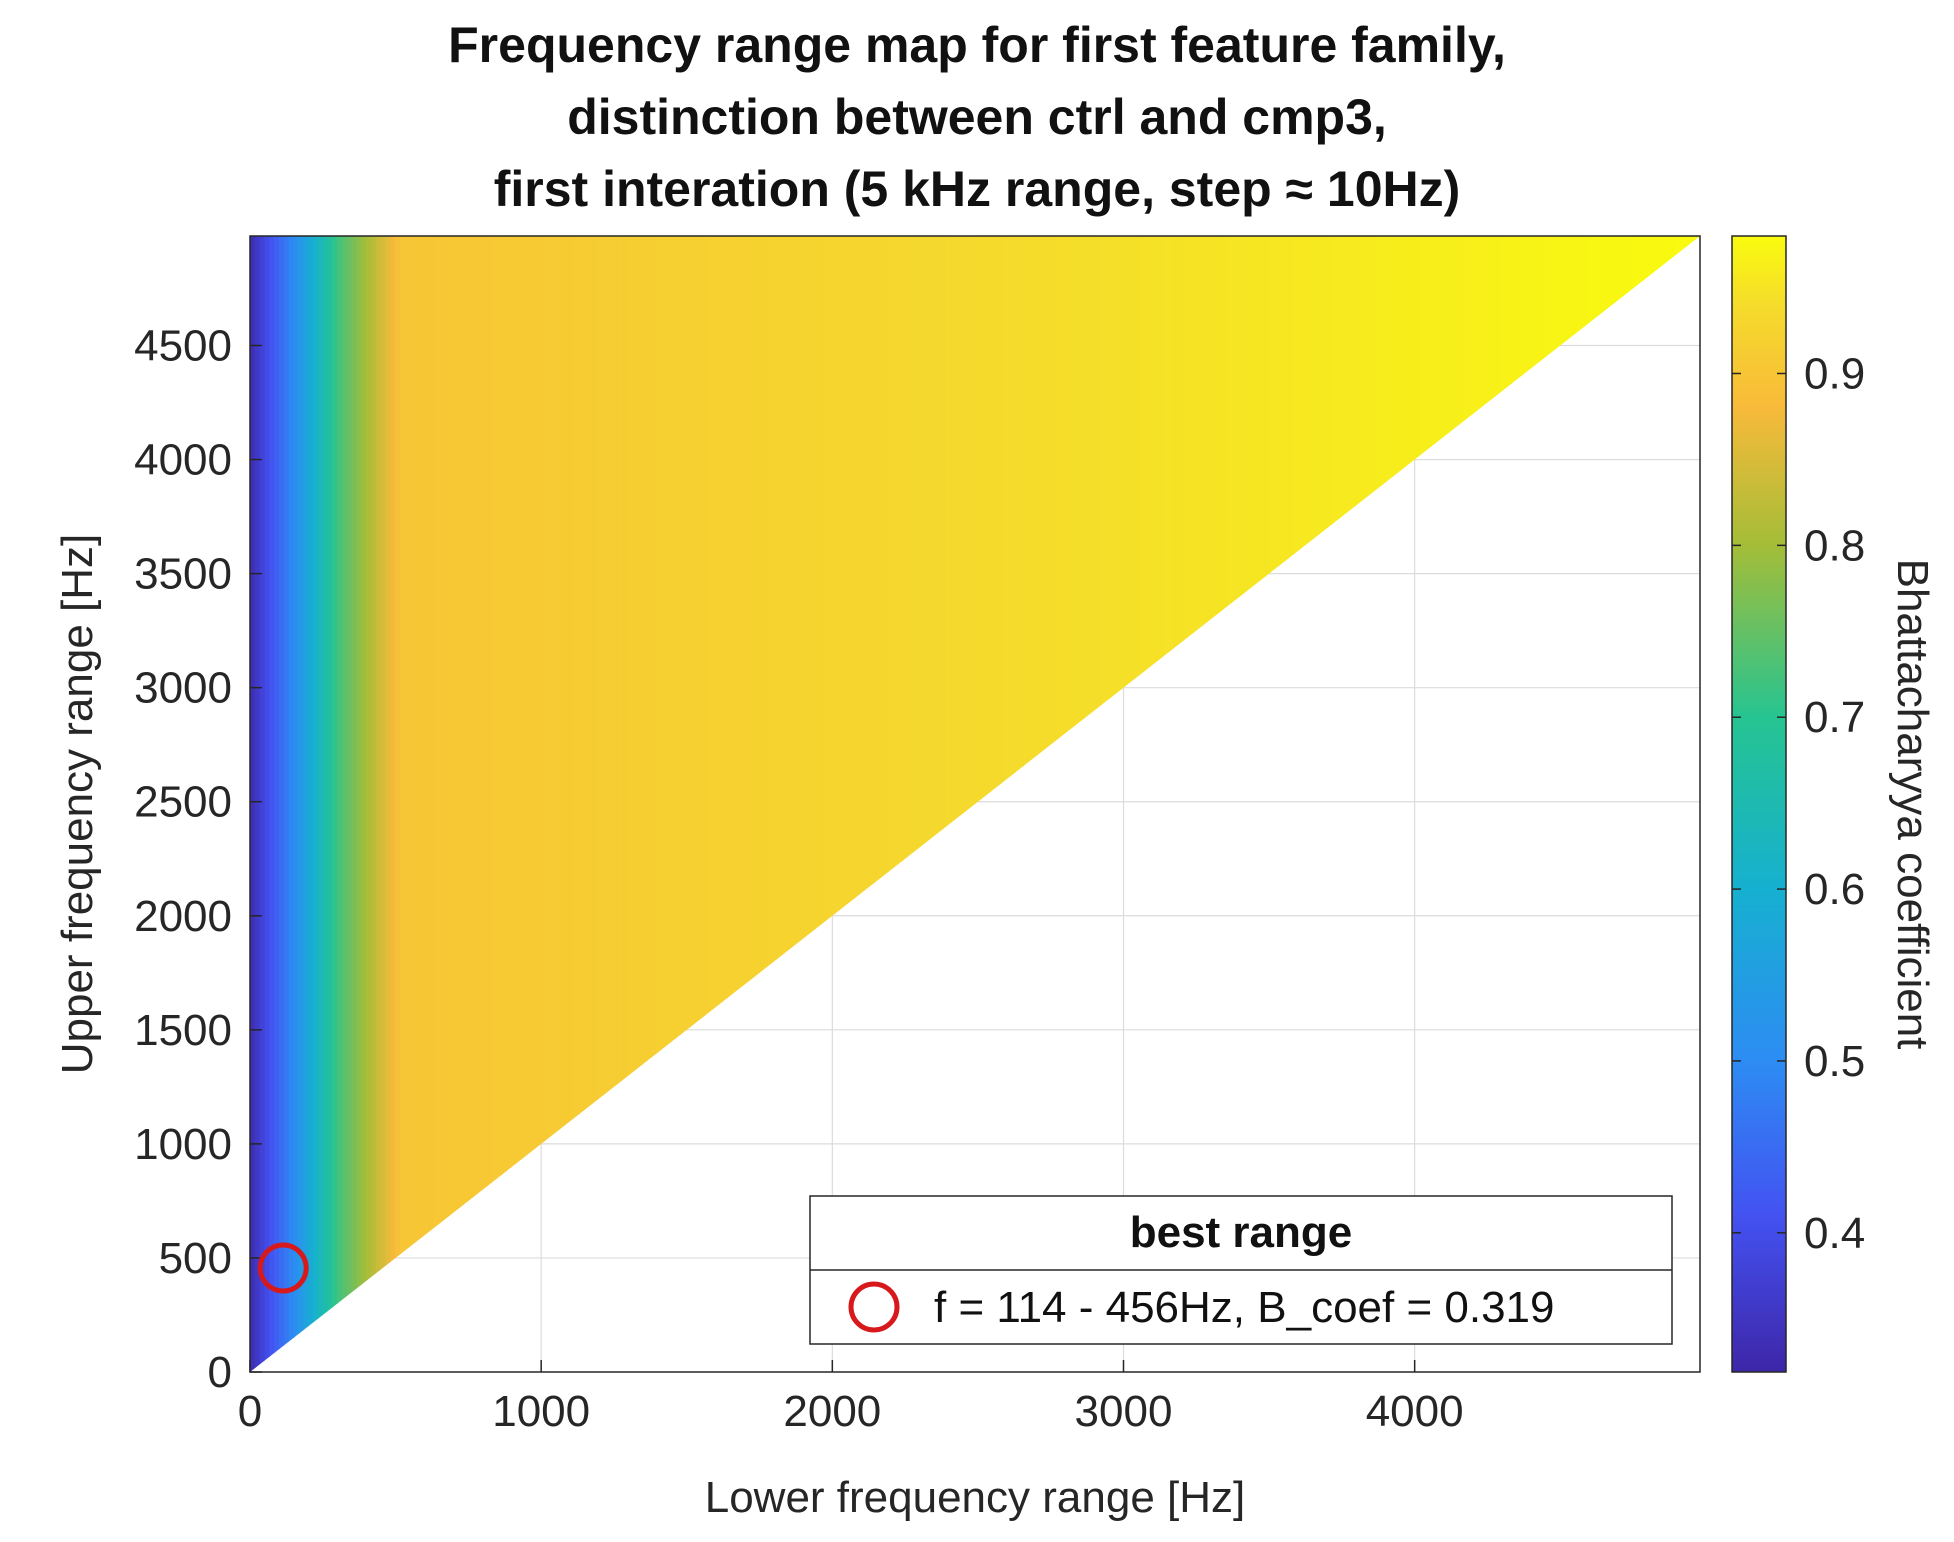  What do you see at coordinates (195, 1258) in the screenshot?
I see `y-tick-label: 500` at bounding box center [195, 1258].